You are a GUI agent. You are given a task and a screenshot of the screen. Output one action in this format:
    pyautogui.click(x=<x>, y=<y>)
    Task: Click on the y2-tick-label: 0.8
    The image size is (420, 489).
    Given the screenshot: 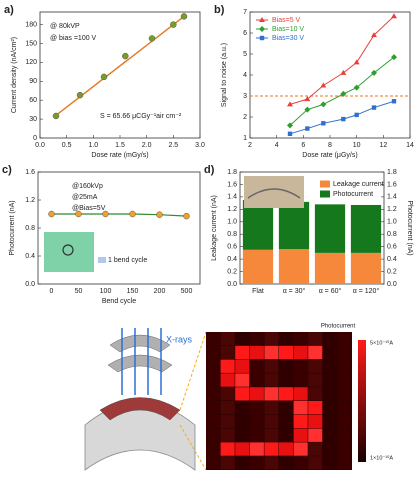 What is the action you would take?
    pyautogui.click(x=392, y=234)
    